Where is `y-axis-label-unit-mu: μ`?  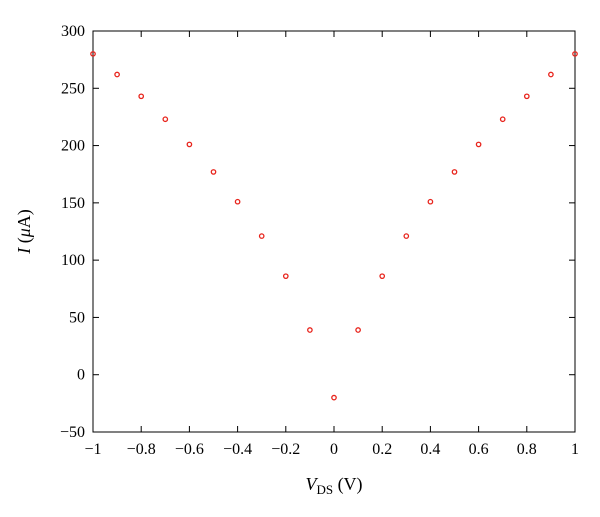 y-axis-label-unit-mu: μ is located at coordinates (24, 233).